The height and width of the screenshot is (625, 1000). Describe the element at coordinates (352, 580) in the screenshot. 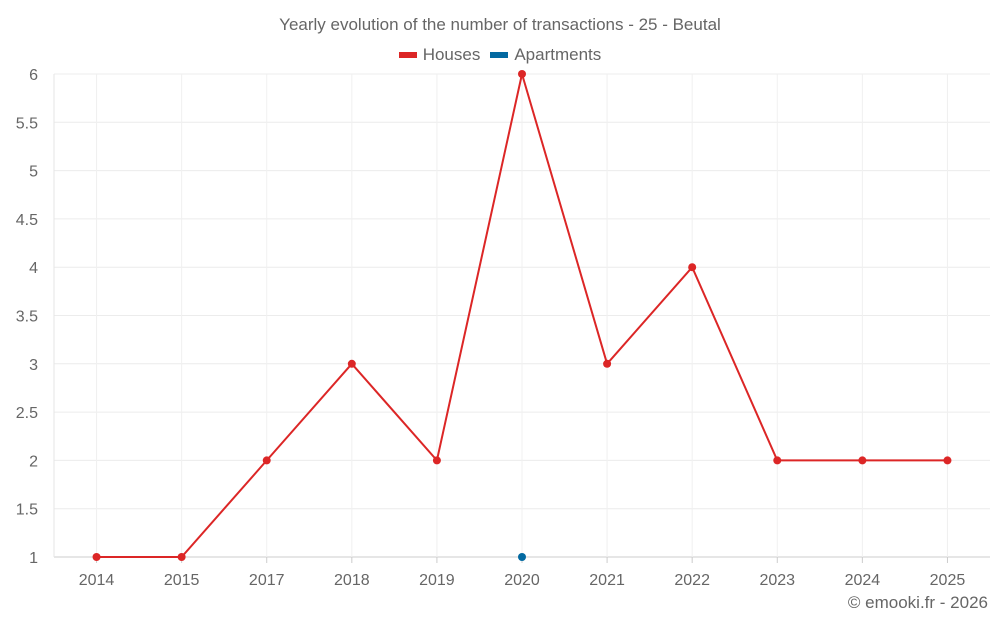

I see `x-tick-label: 2018` at that location.